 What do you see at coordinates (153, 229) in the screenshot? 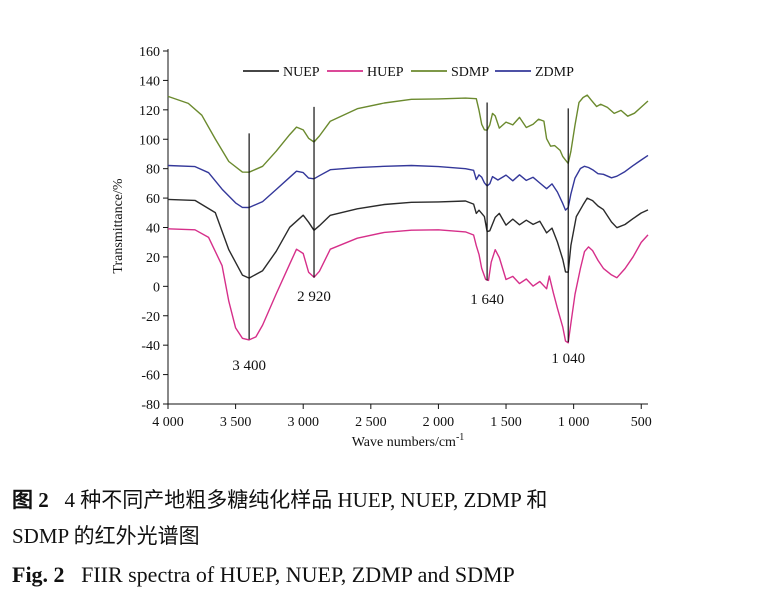
I see `y-tick-label: 40` at bounding box center [153, 229].